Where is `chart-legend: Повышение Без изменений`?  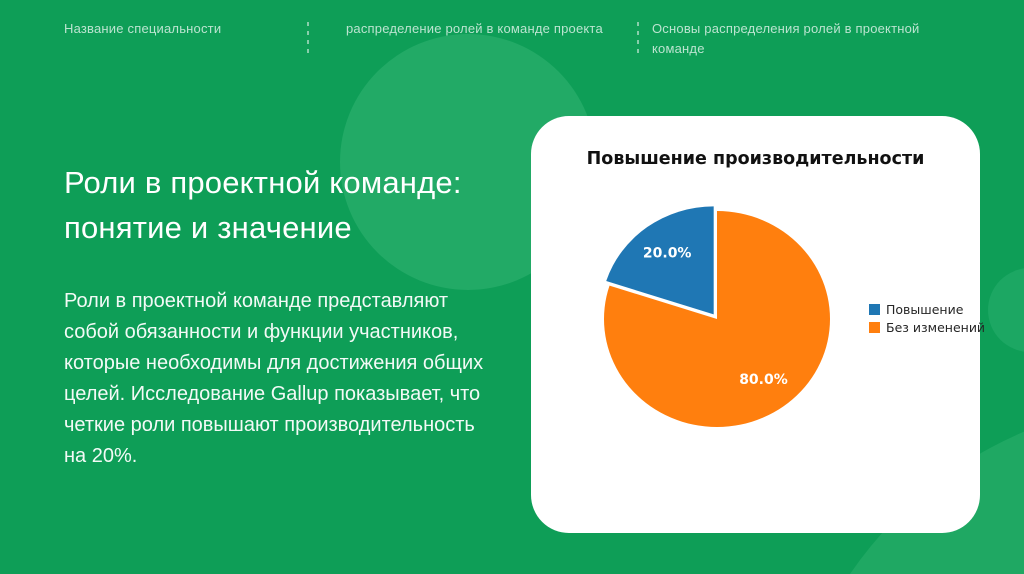
chart-legend: Повышение Без изменений is located at coordinates (927, 318).